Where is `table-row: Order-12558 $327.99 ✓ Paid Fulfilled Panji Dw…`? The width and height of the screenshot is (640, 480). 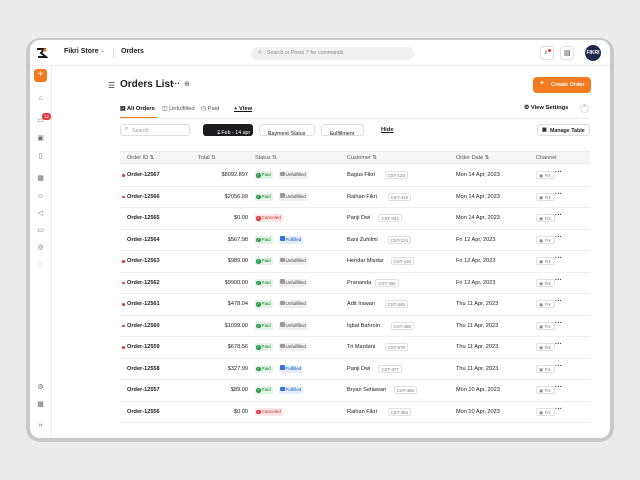
table-row: Order-12558 $327.99 ✓ Paid Fulfilled Panji Dw… is located at coordinates (355, 369).